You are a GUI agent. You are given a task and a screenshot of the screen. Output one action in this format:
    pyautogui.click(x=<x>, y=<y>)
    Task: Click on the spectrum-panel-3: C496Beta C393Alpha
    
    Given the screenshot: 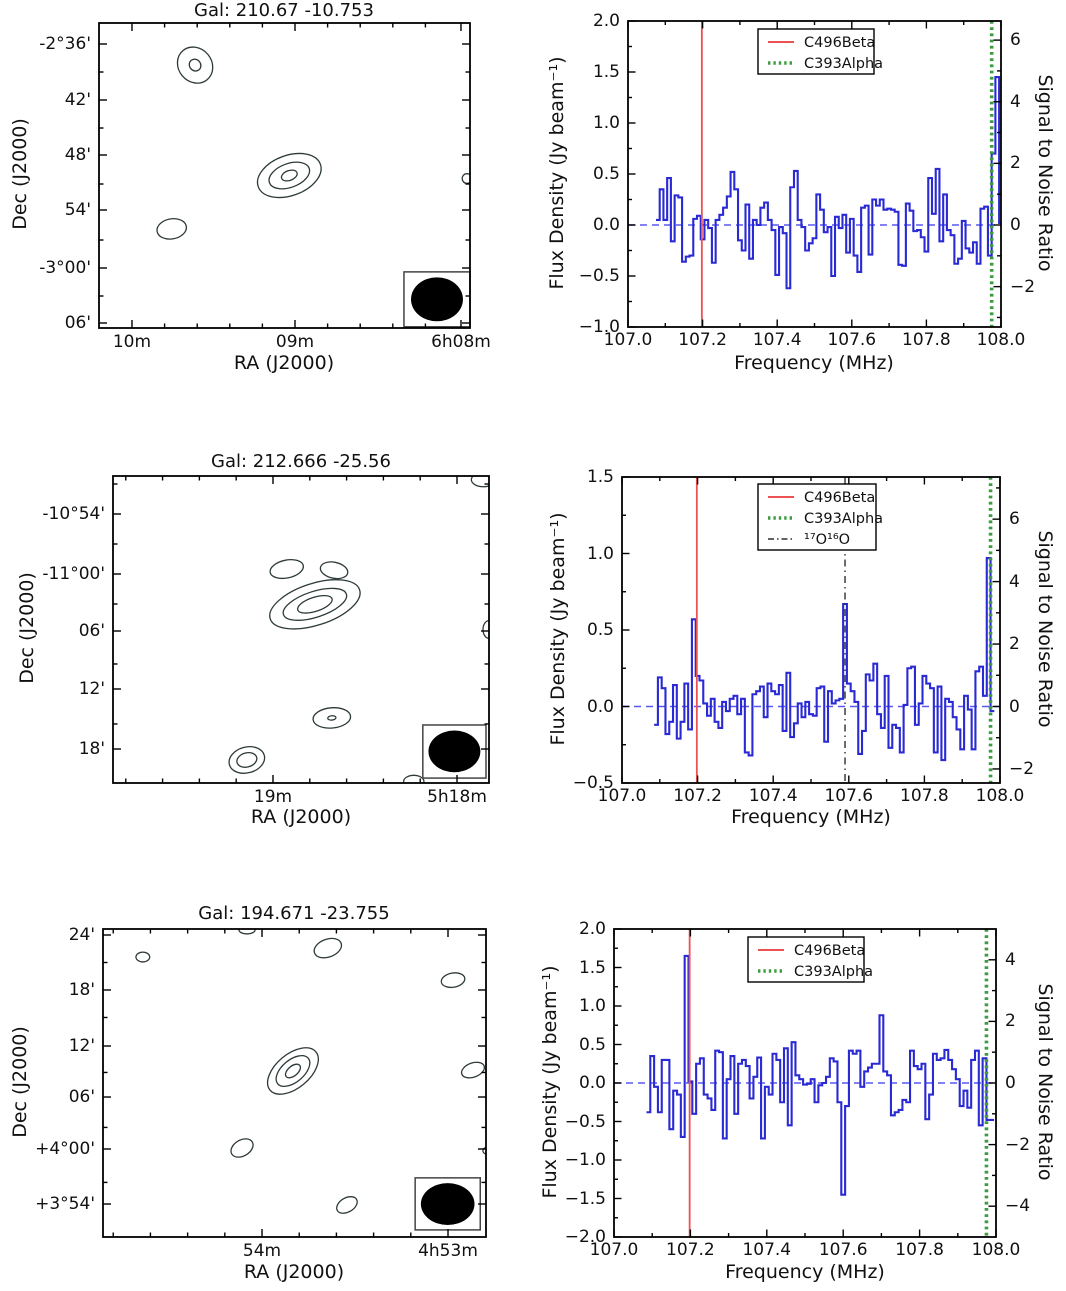 What is the action you would take?
    pyautogui.click(x=805, y=1083)
    